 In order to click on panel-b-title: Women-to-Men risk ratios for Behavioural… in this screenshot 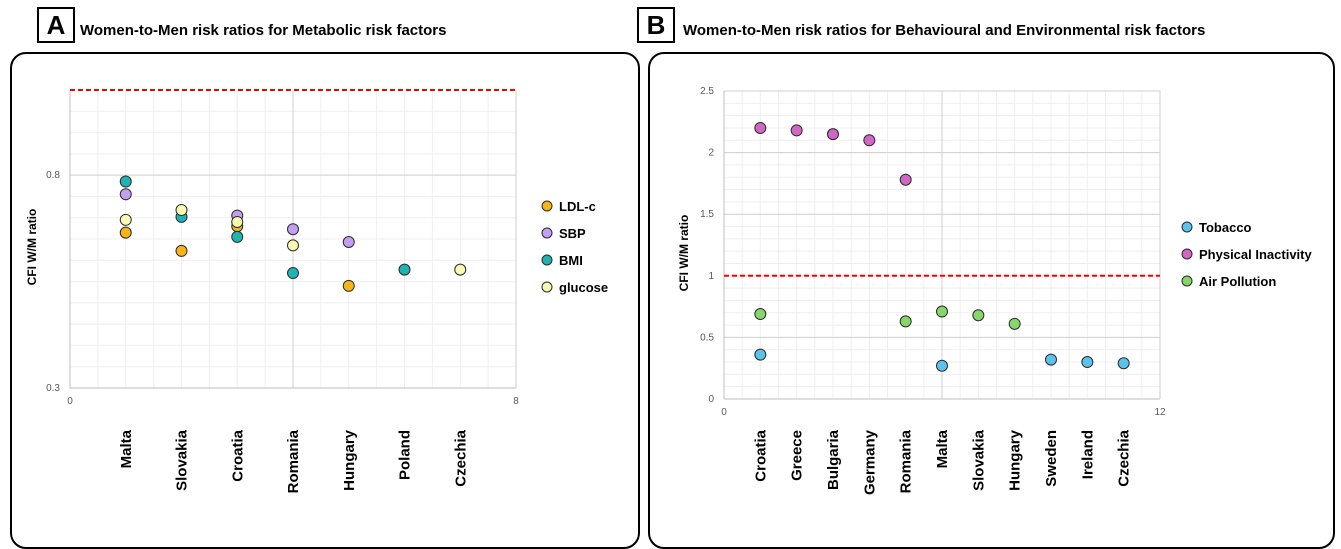, I will do `click(944, 30)`.